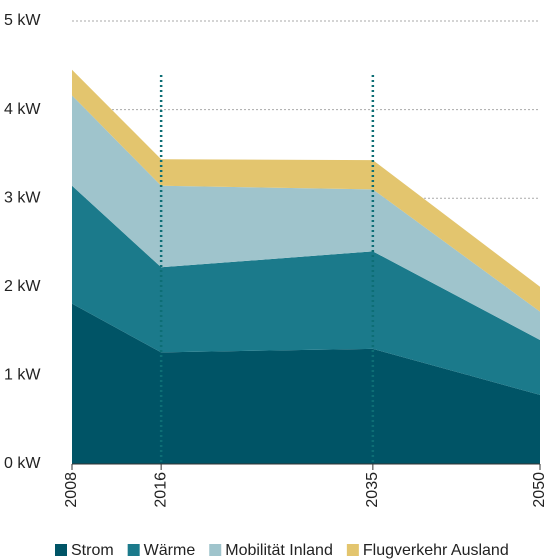  What do you see at coordinates (22, 109) in the screenshot?
I see `y-tick-label: 4 kW` at bounding box center [22, 109].